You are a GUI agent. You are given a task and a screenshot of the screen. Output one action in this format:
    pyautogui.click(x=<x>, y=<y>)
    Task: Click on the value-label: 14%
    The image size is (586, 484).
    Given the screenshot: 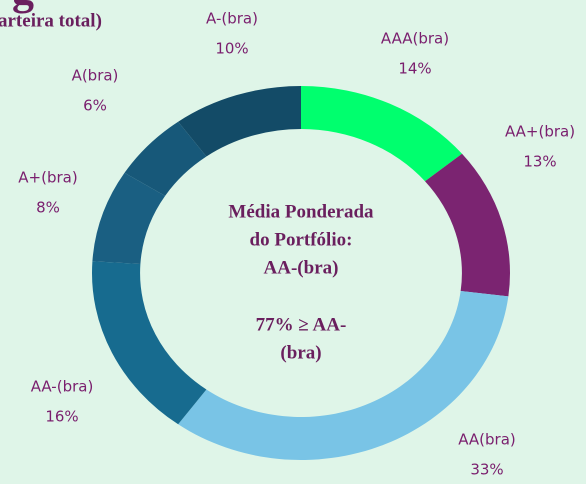 What is the action you would take?
    pyautogui.click(x=414, y=69)
    